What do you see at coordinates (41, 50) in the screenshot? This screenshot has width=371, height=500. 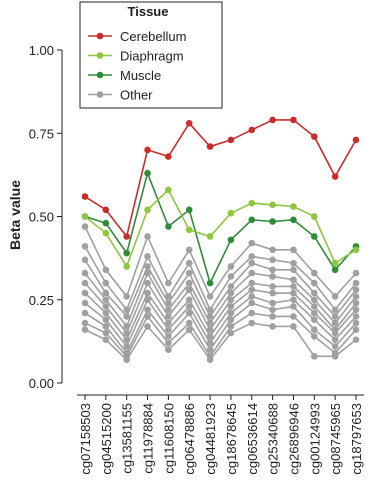 I see `y-tick-label: 1.00` at bounding box center [41, 50].